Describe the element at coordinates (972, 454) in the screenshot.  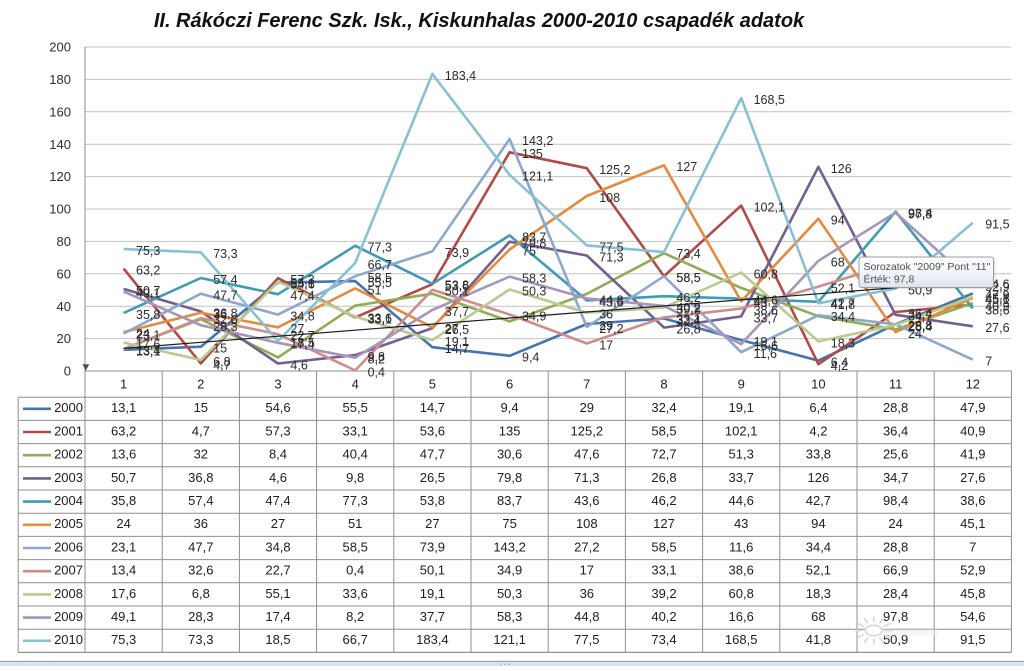
I see `svg-text: 41,9` at that location.